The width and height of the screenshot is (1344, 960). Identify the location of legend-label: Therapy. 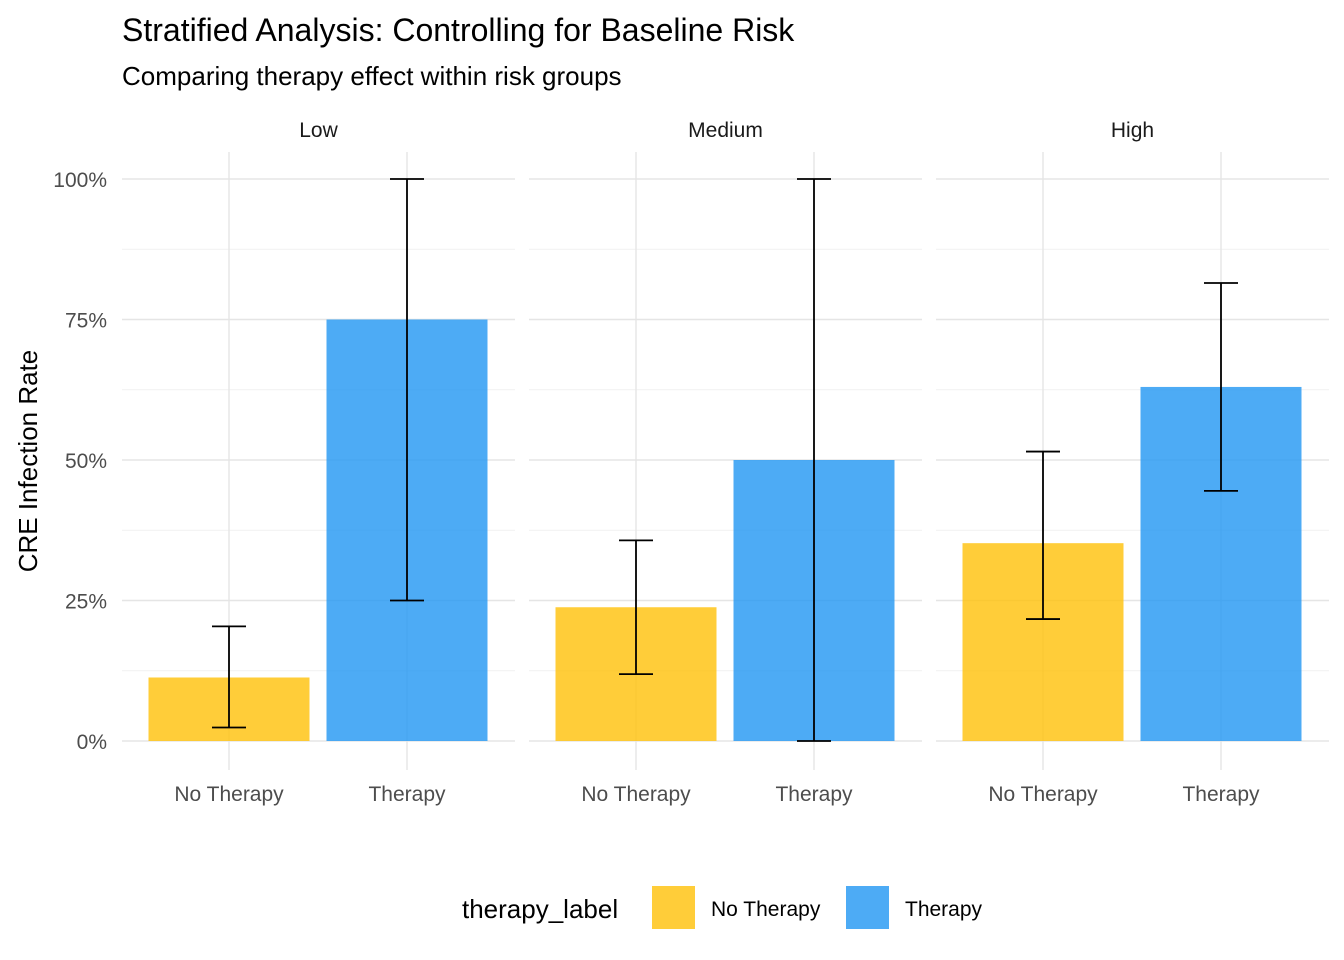
(944, 909).